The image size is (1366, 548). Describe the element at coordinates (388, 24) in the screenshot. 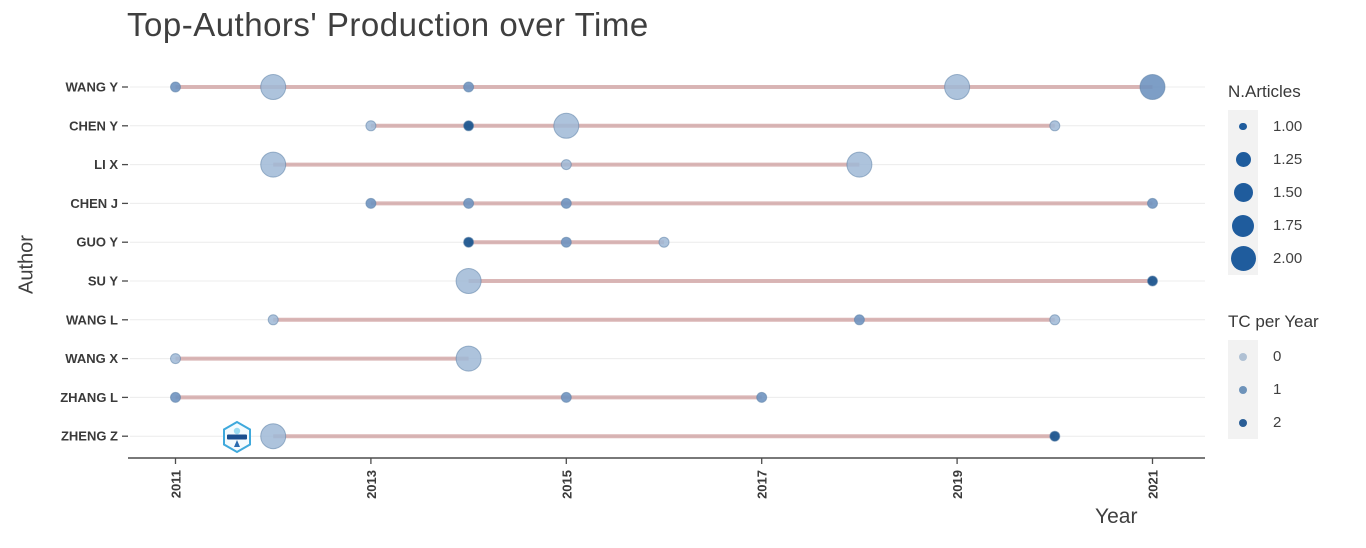

I see `chart-title: Top-Authors' Production over Time` at that location.